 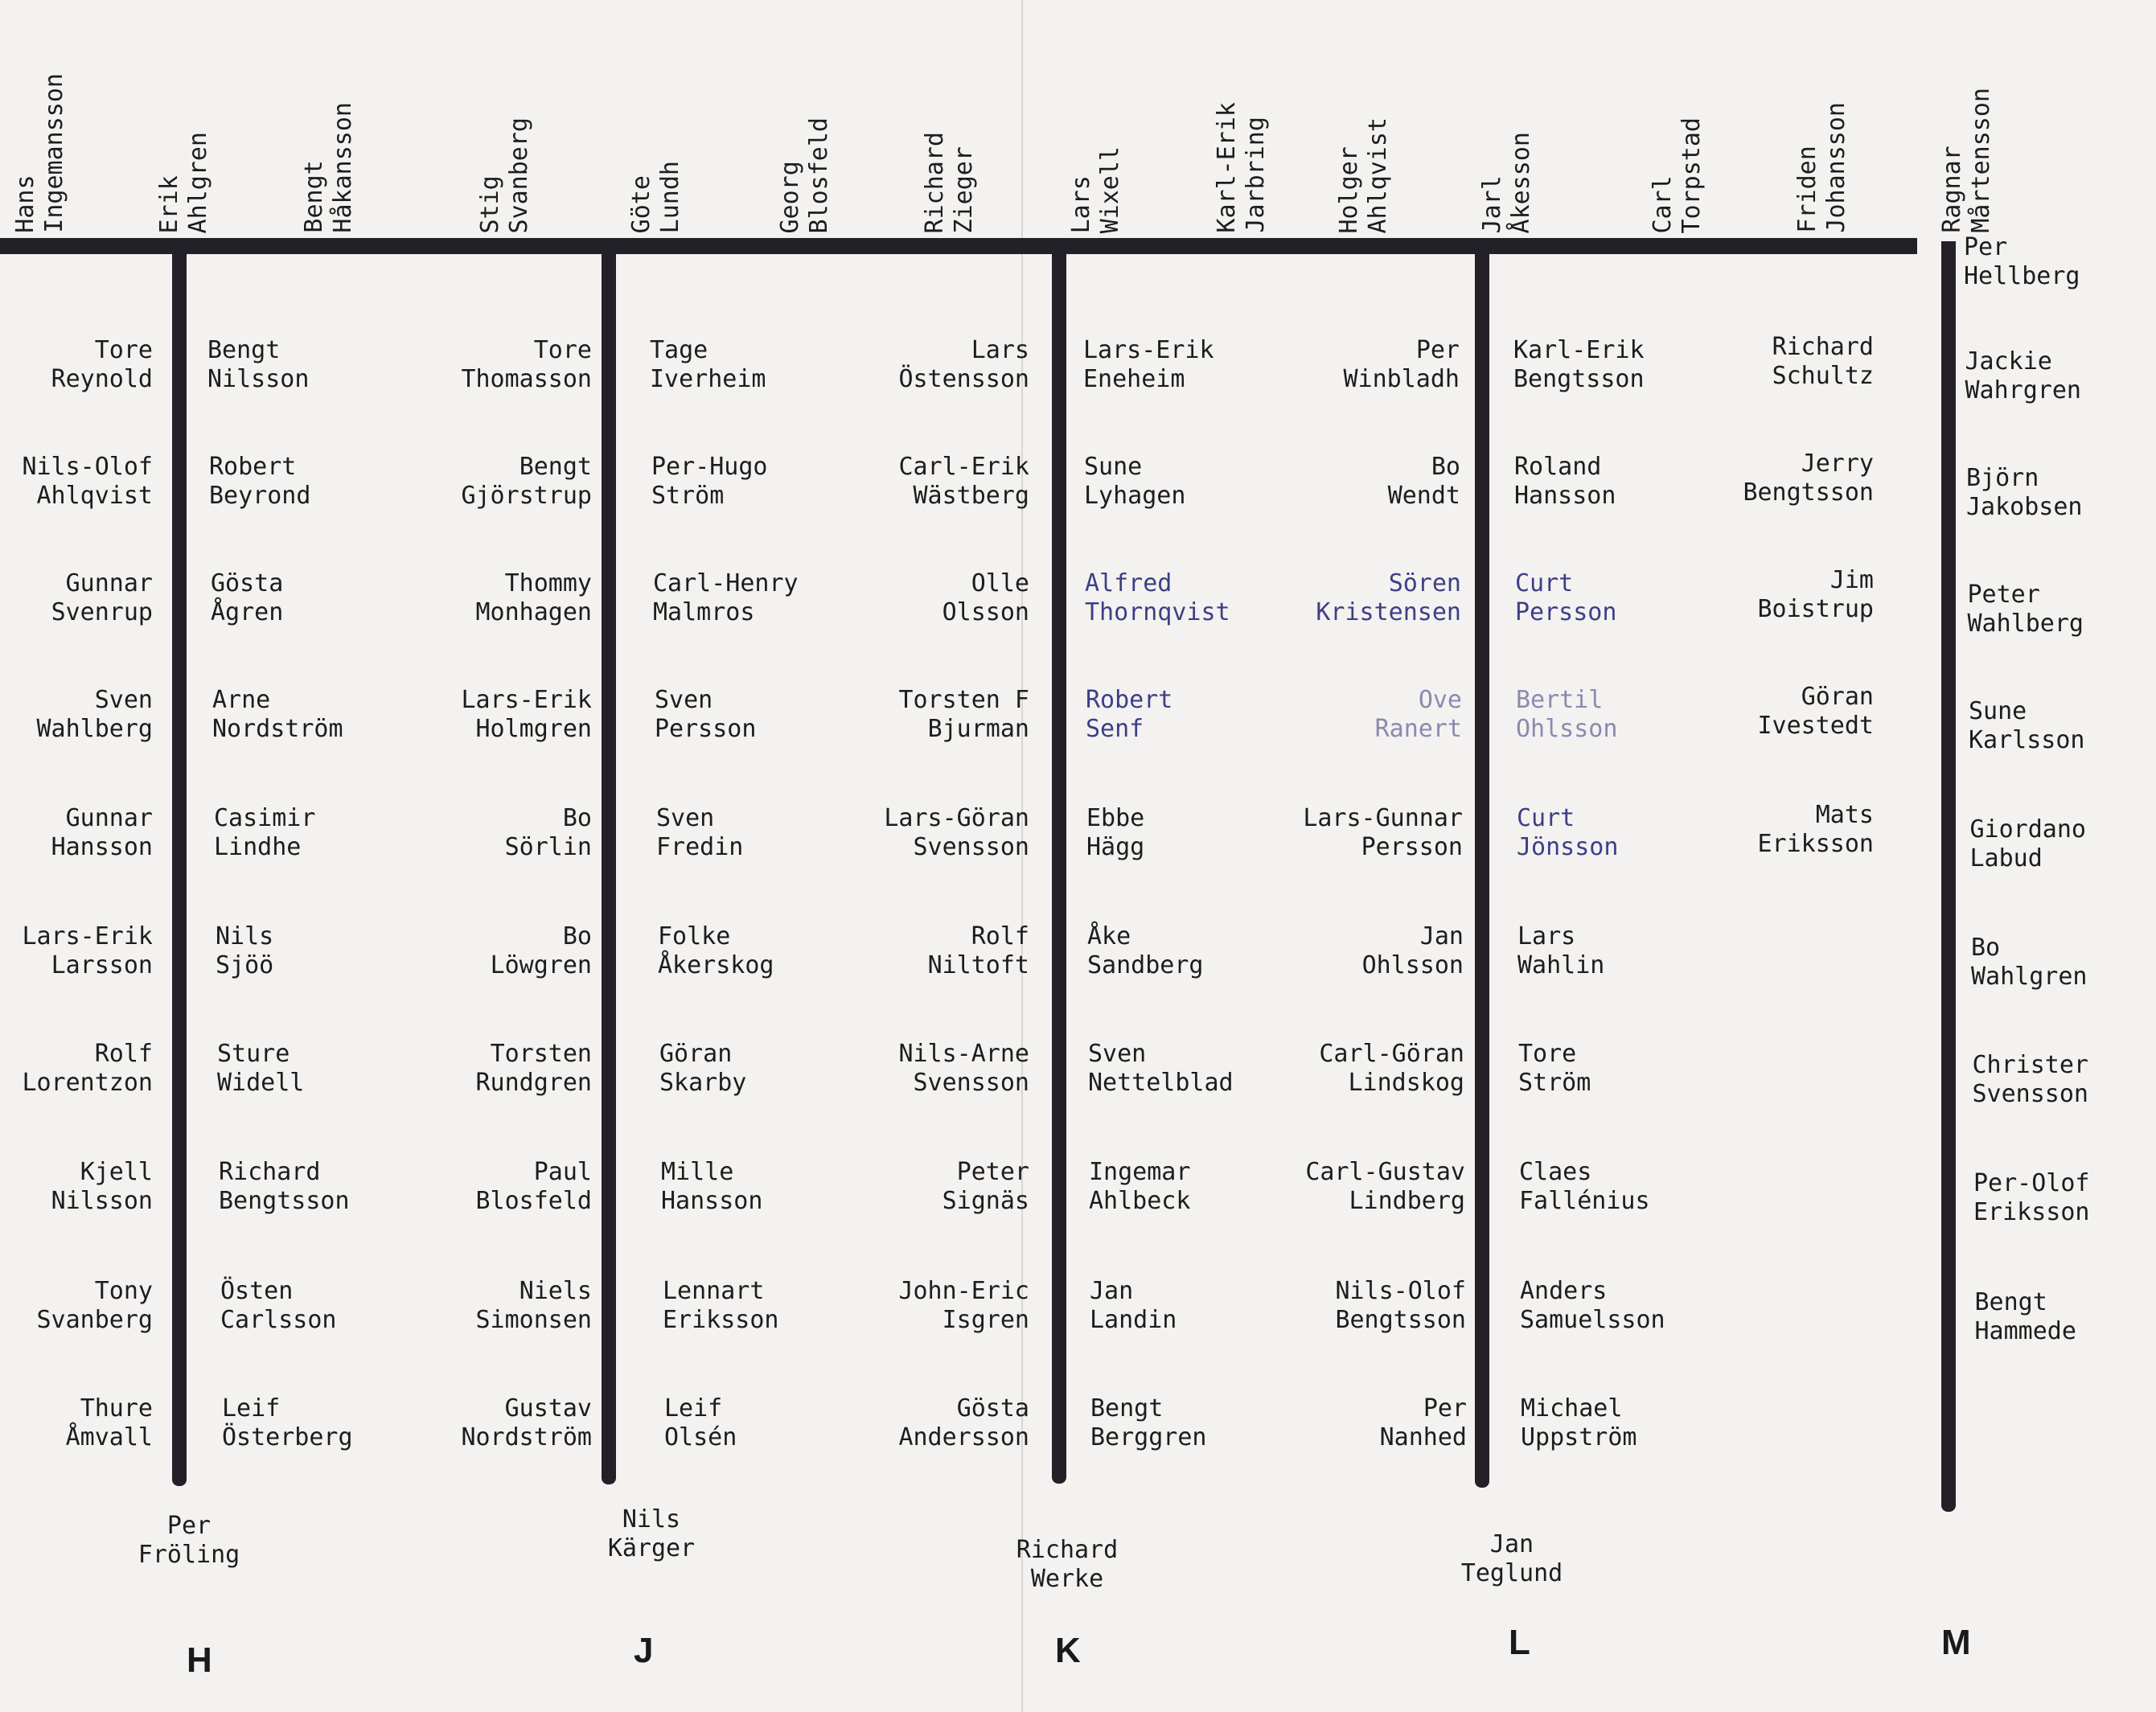 I want to click on name-entry: Nils-Arne Svensson, so click(x=963, y=1069).